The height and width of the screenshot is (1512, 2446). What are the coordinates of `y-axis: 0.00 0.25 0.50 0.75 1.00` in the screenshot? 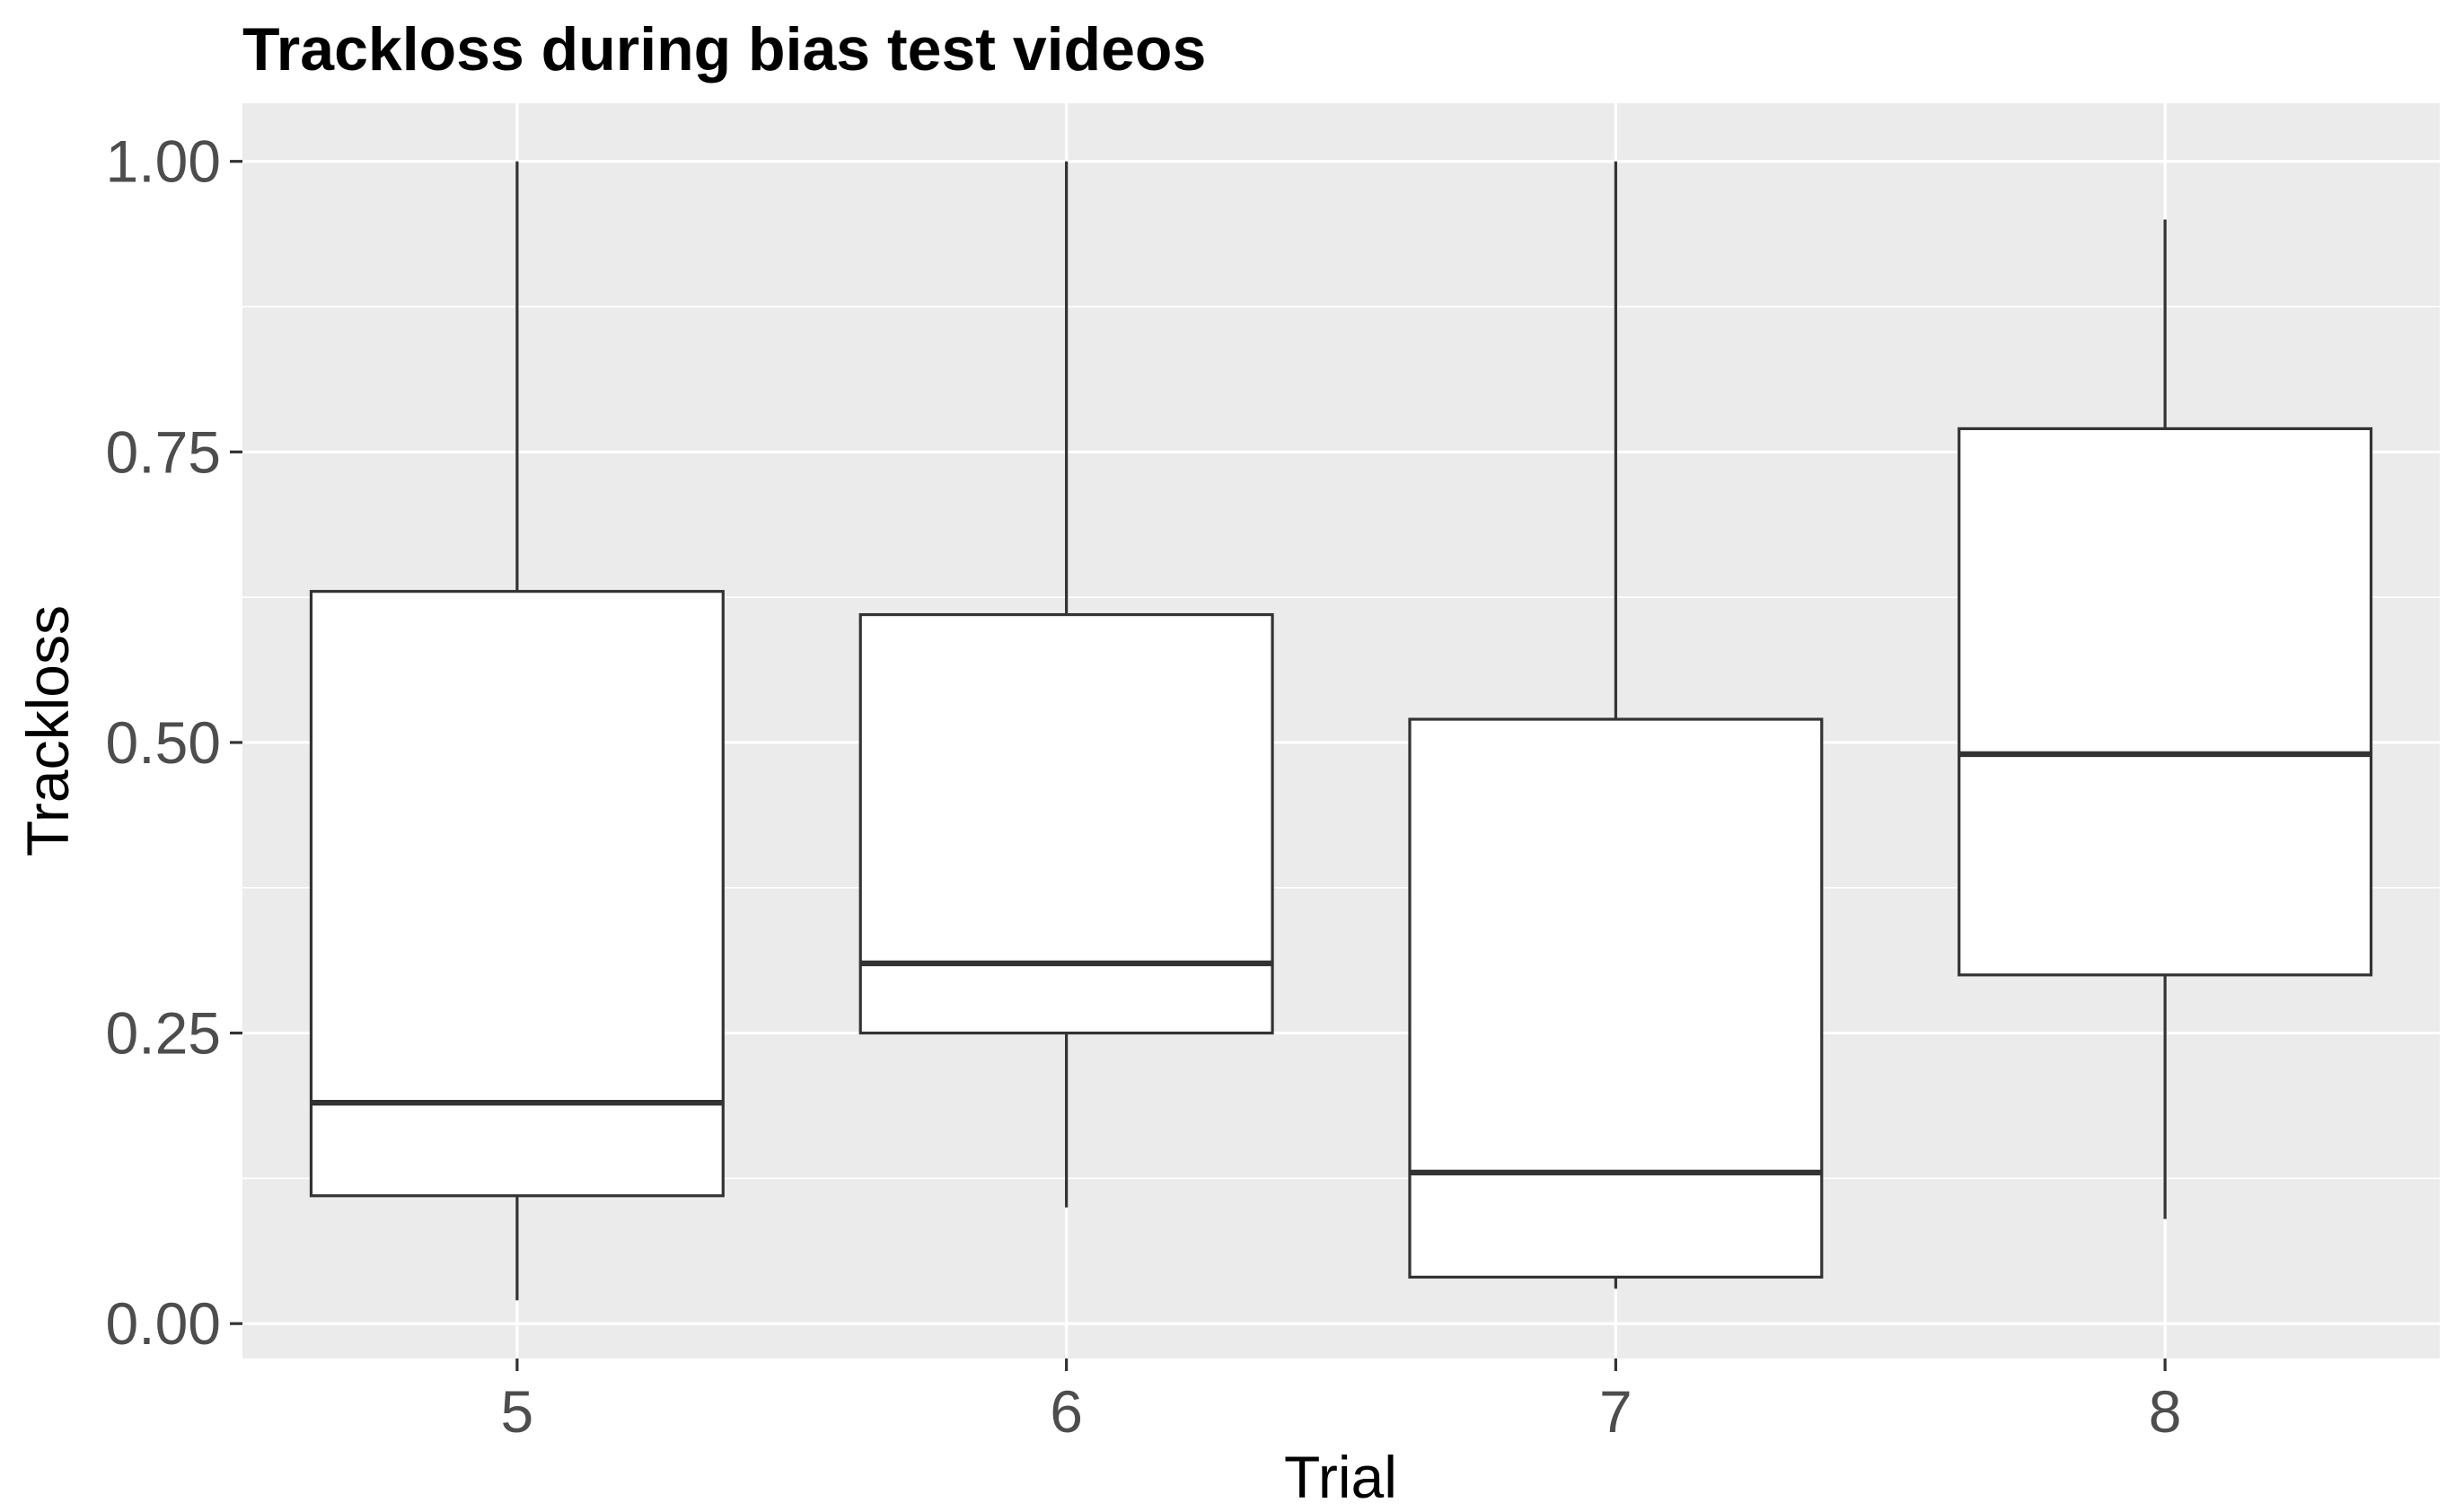 It's located at (174, 742).